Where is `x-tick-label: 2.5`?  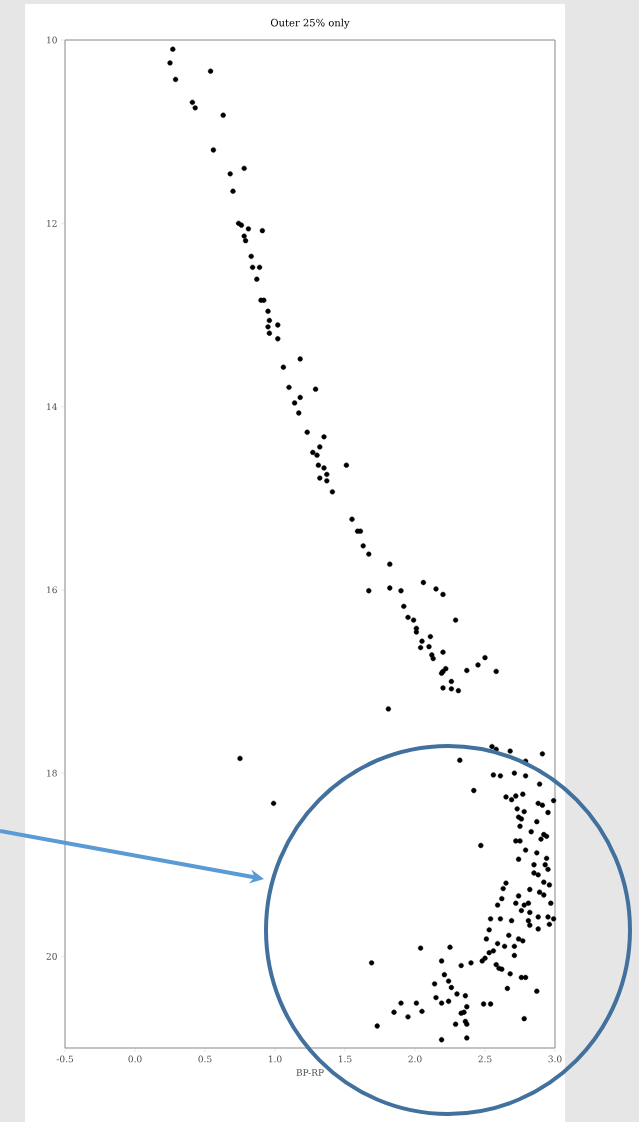
x-tick-label: 2.5 is located at coordinates (485, 1059).